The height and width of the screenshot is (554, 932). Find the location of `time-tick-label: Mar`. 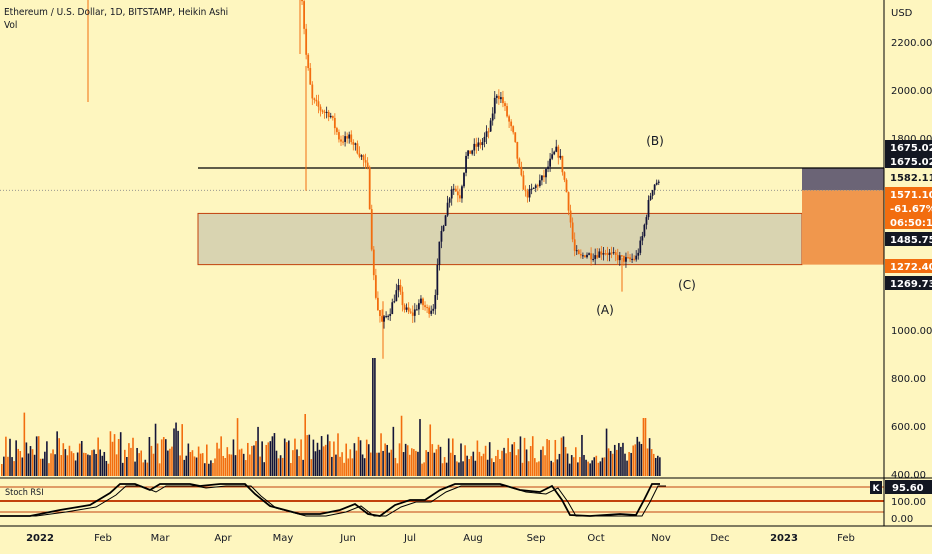

time-tick-label: Mar is located at coordinates (161, 538).